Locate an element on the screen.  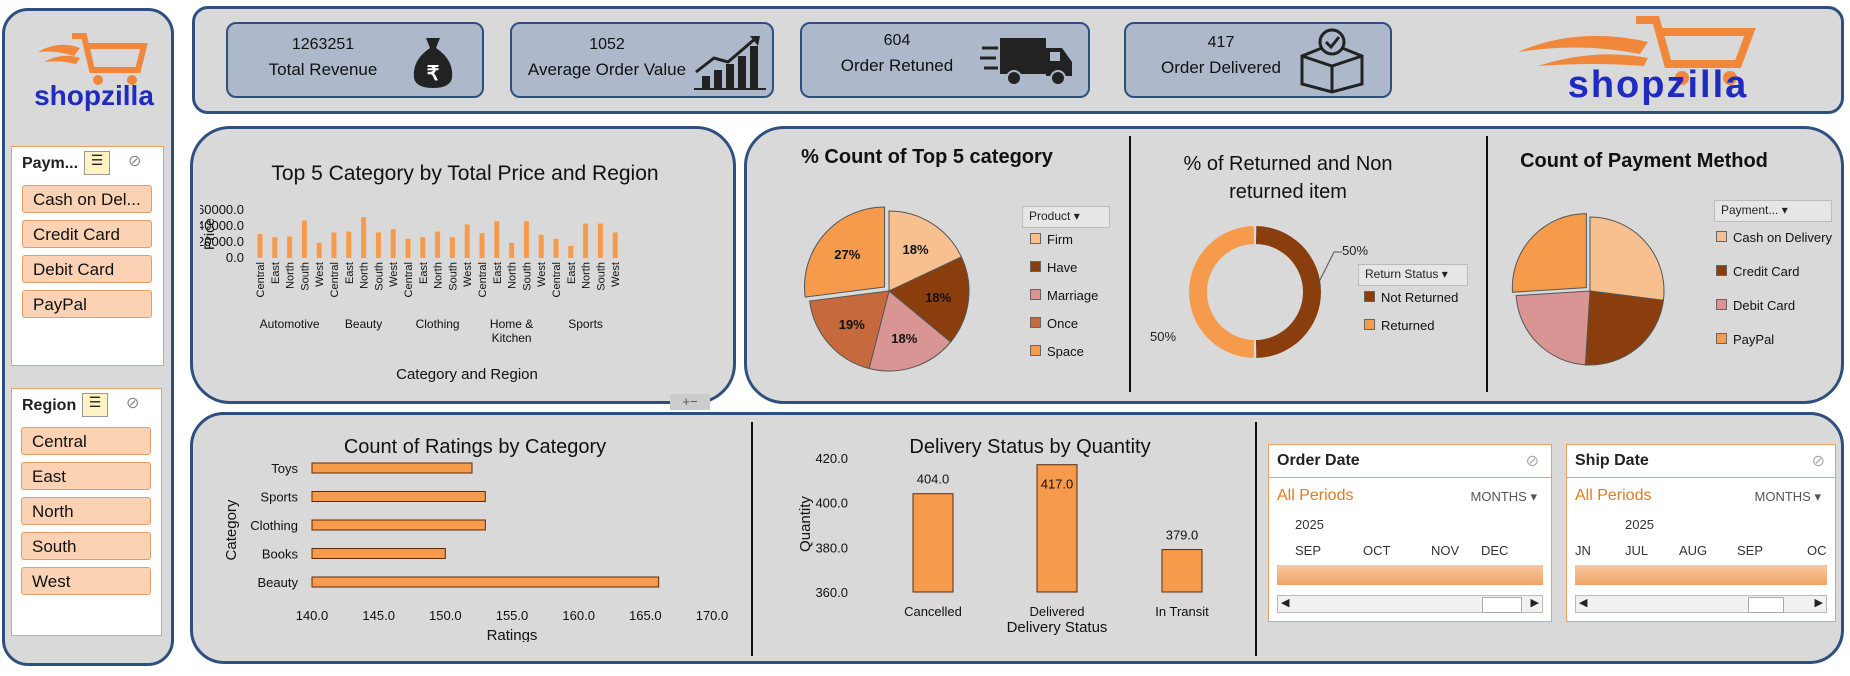
legend-item: Once is located at coordinates (1054, 323).